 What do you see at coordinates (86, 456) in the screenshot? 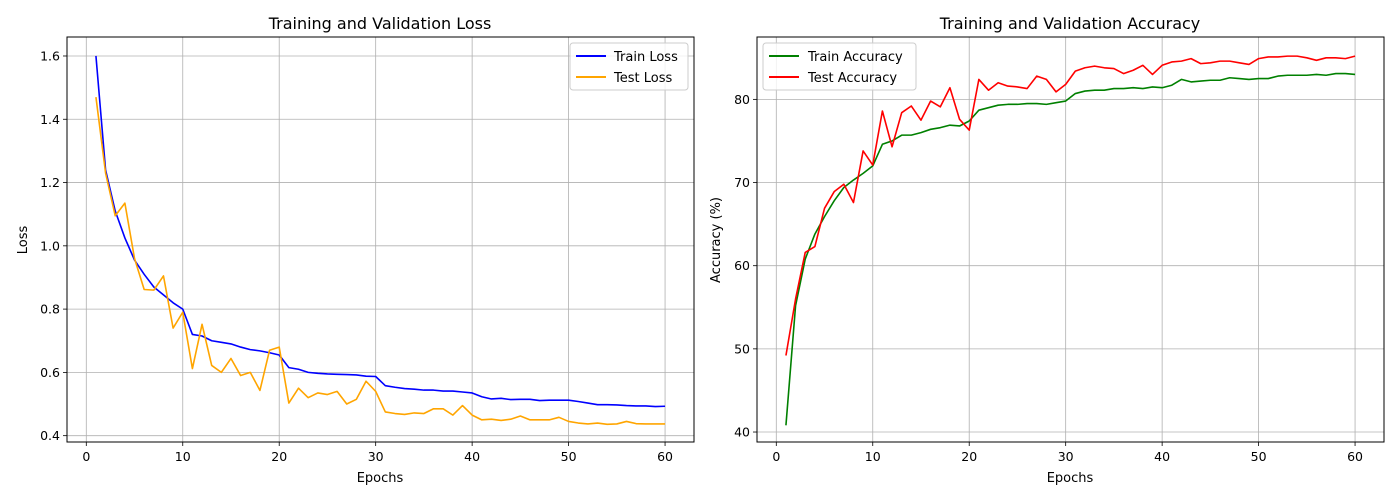
I see `loss-xtick-label: 0` at bounding box center [86, 456].